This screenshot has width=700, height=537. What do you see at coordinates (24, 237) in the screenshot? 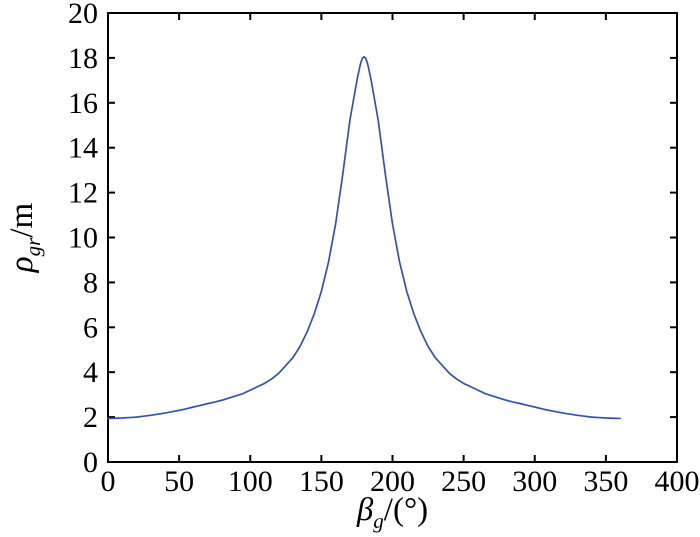
I see `y-axis-title: ρgr/m` at bounding box center [24, 237].